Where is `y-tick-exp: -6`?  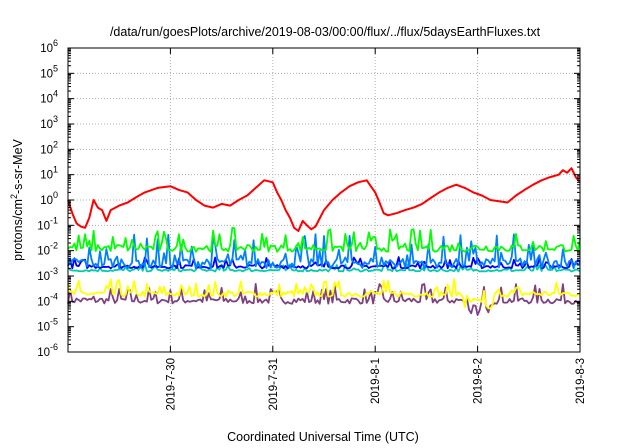
y-tick-exp: -6 is located at coordinates (54, 347).